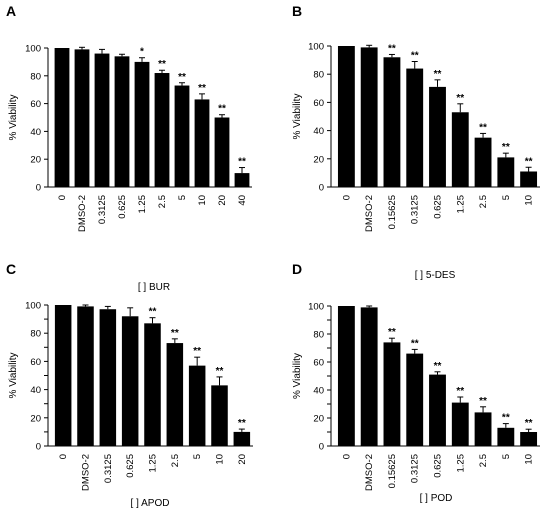 The image size is (550, 511). Describe the element at coordinates (142, 52) in the screenshot. I see `significance-marker: *` at that location.